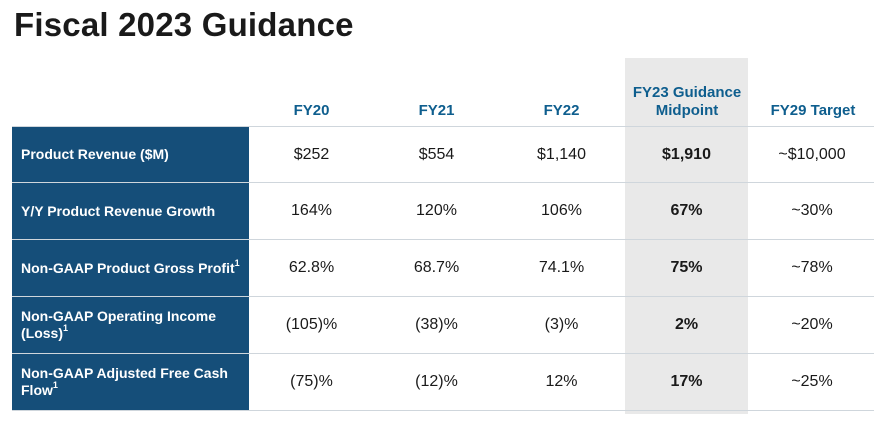  What do you see at coordinates (311, 267) in the screenshot?
I see `cell-fy20: 62.8%` at bounding box center [311, 267].